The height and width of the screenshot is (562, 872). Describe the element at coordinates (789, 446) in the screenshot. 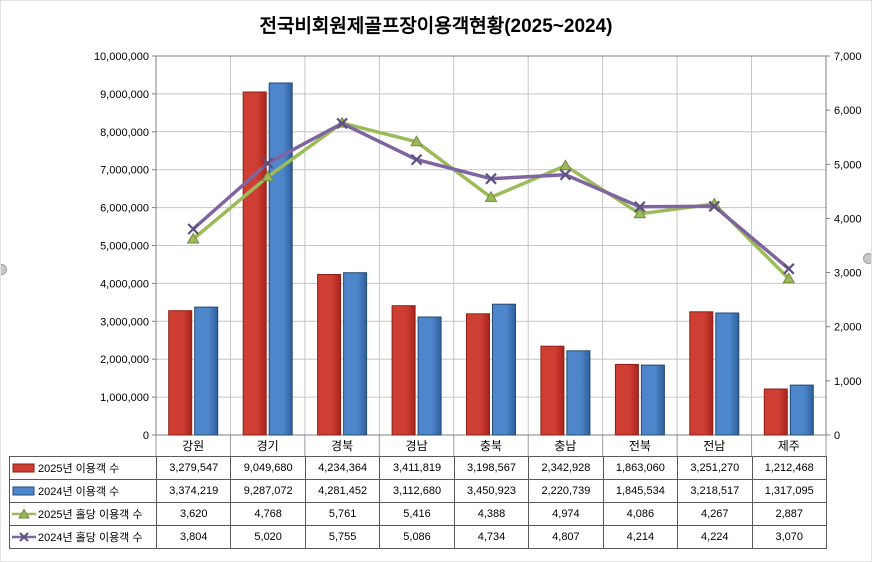

I see `category-label: 제주` at that location.